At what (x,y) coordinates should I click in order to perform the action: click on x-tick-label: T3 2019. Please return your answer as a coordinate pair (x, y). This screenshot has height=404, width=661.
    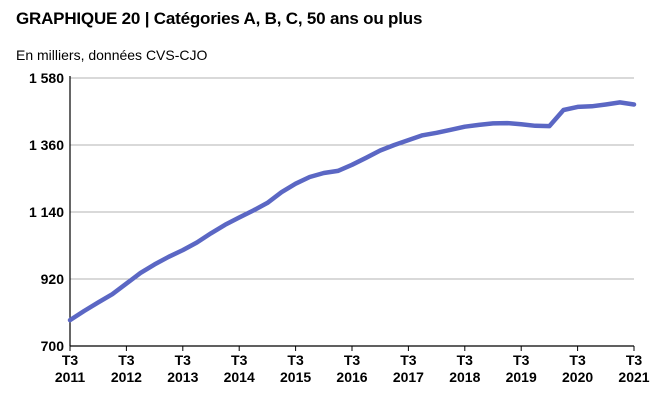
    Looking at the image, I should click on (521, 368).